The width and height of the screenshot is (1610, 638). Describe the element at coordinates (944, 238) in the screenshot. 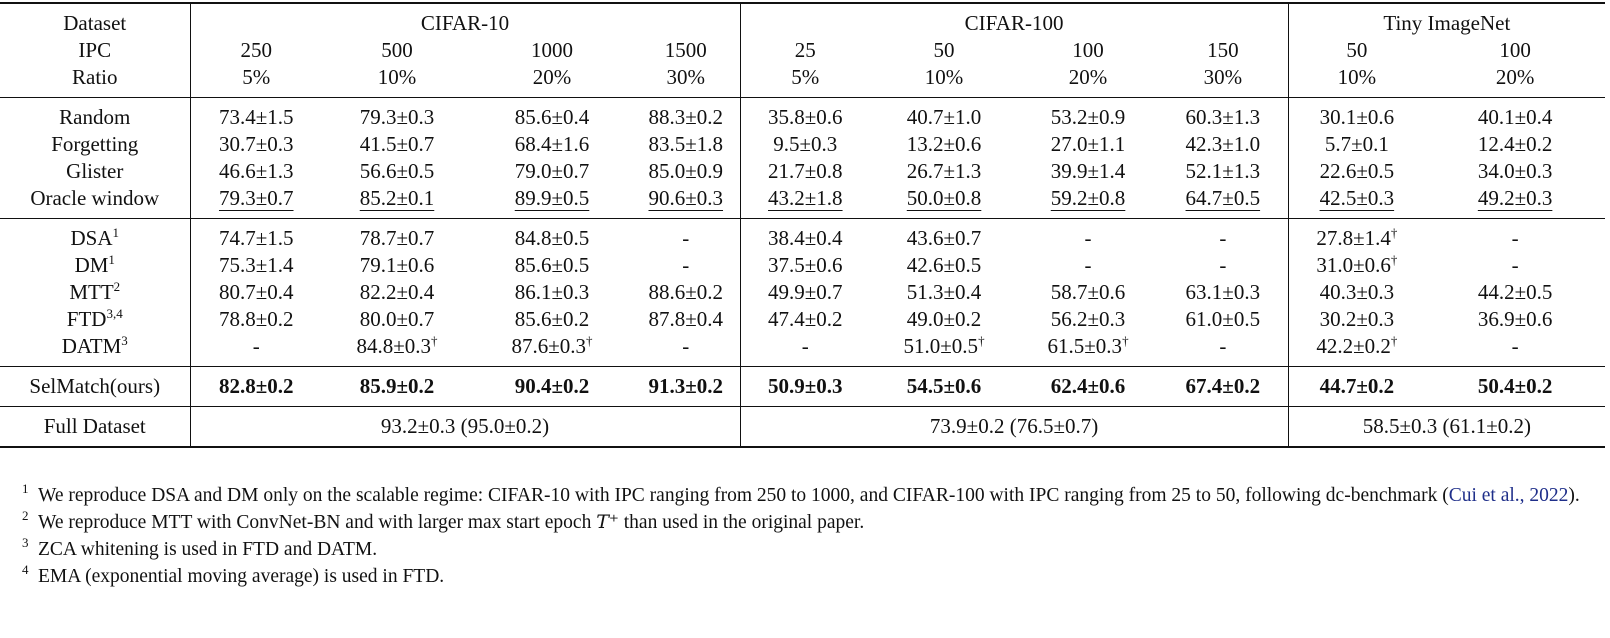

I see `accuracy-value: 43.6±0.7` at that location.